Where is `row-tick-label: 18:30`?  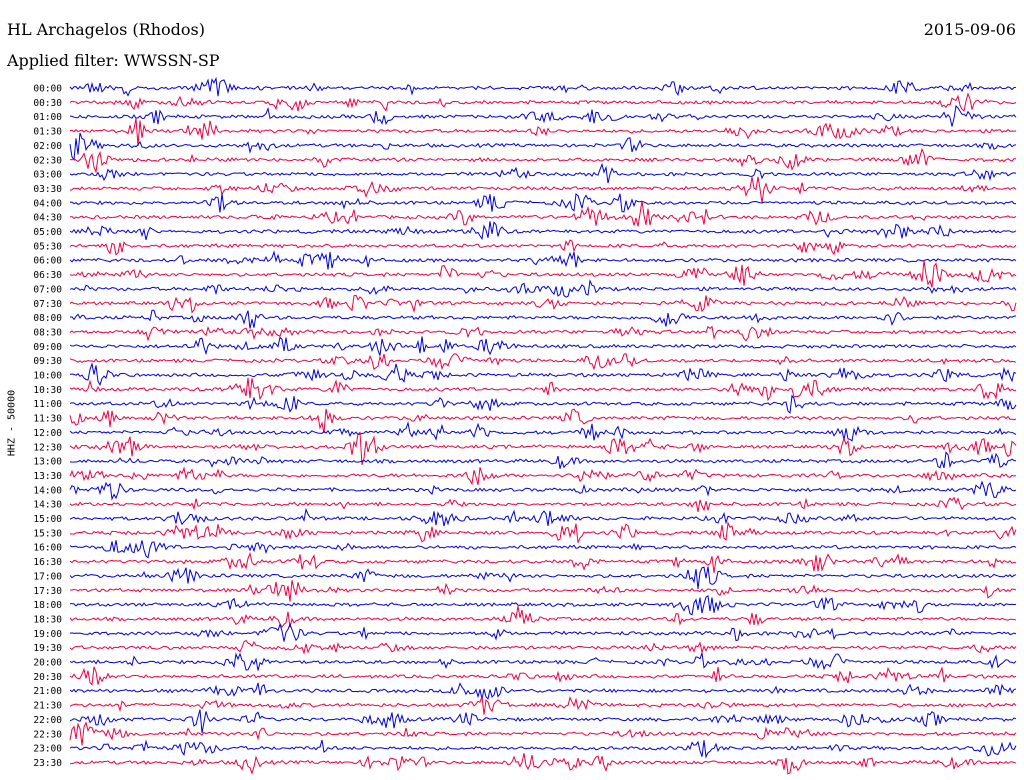 row-tick-label: 18:30 is located at coordinates (47, 619).